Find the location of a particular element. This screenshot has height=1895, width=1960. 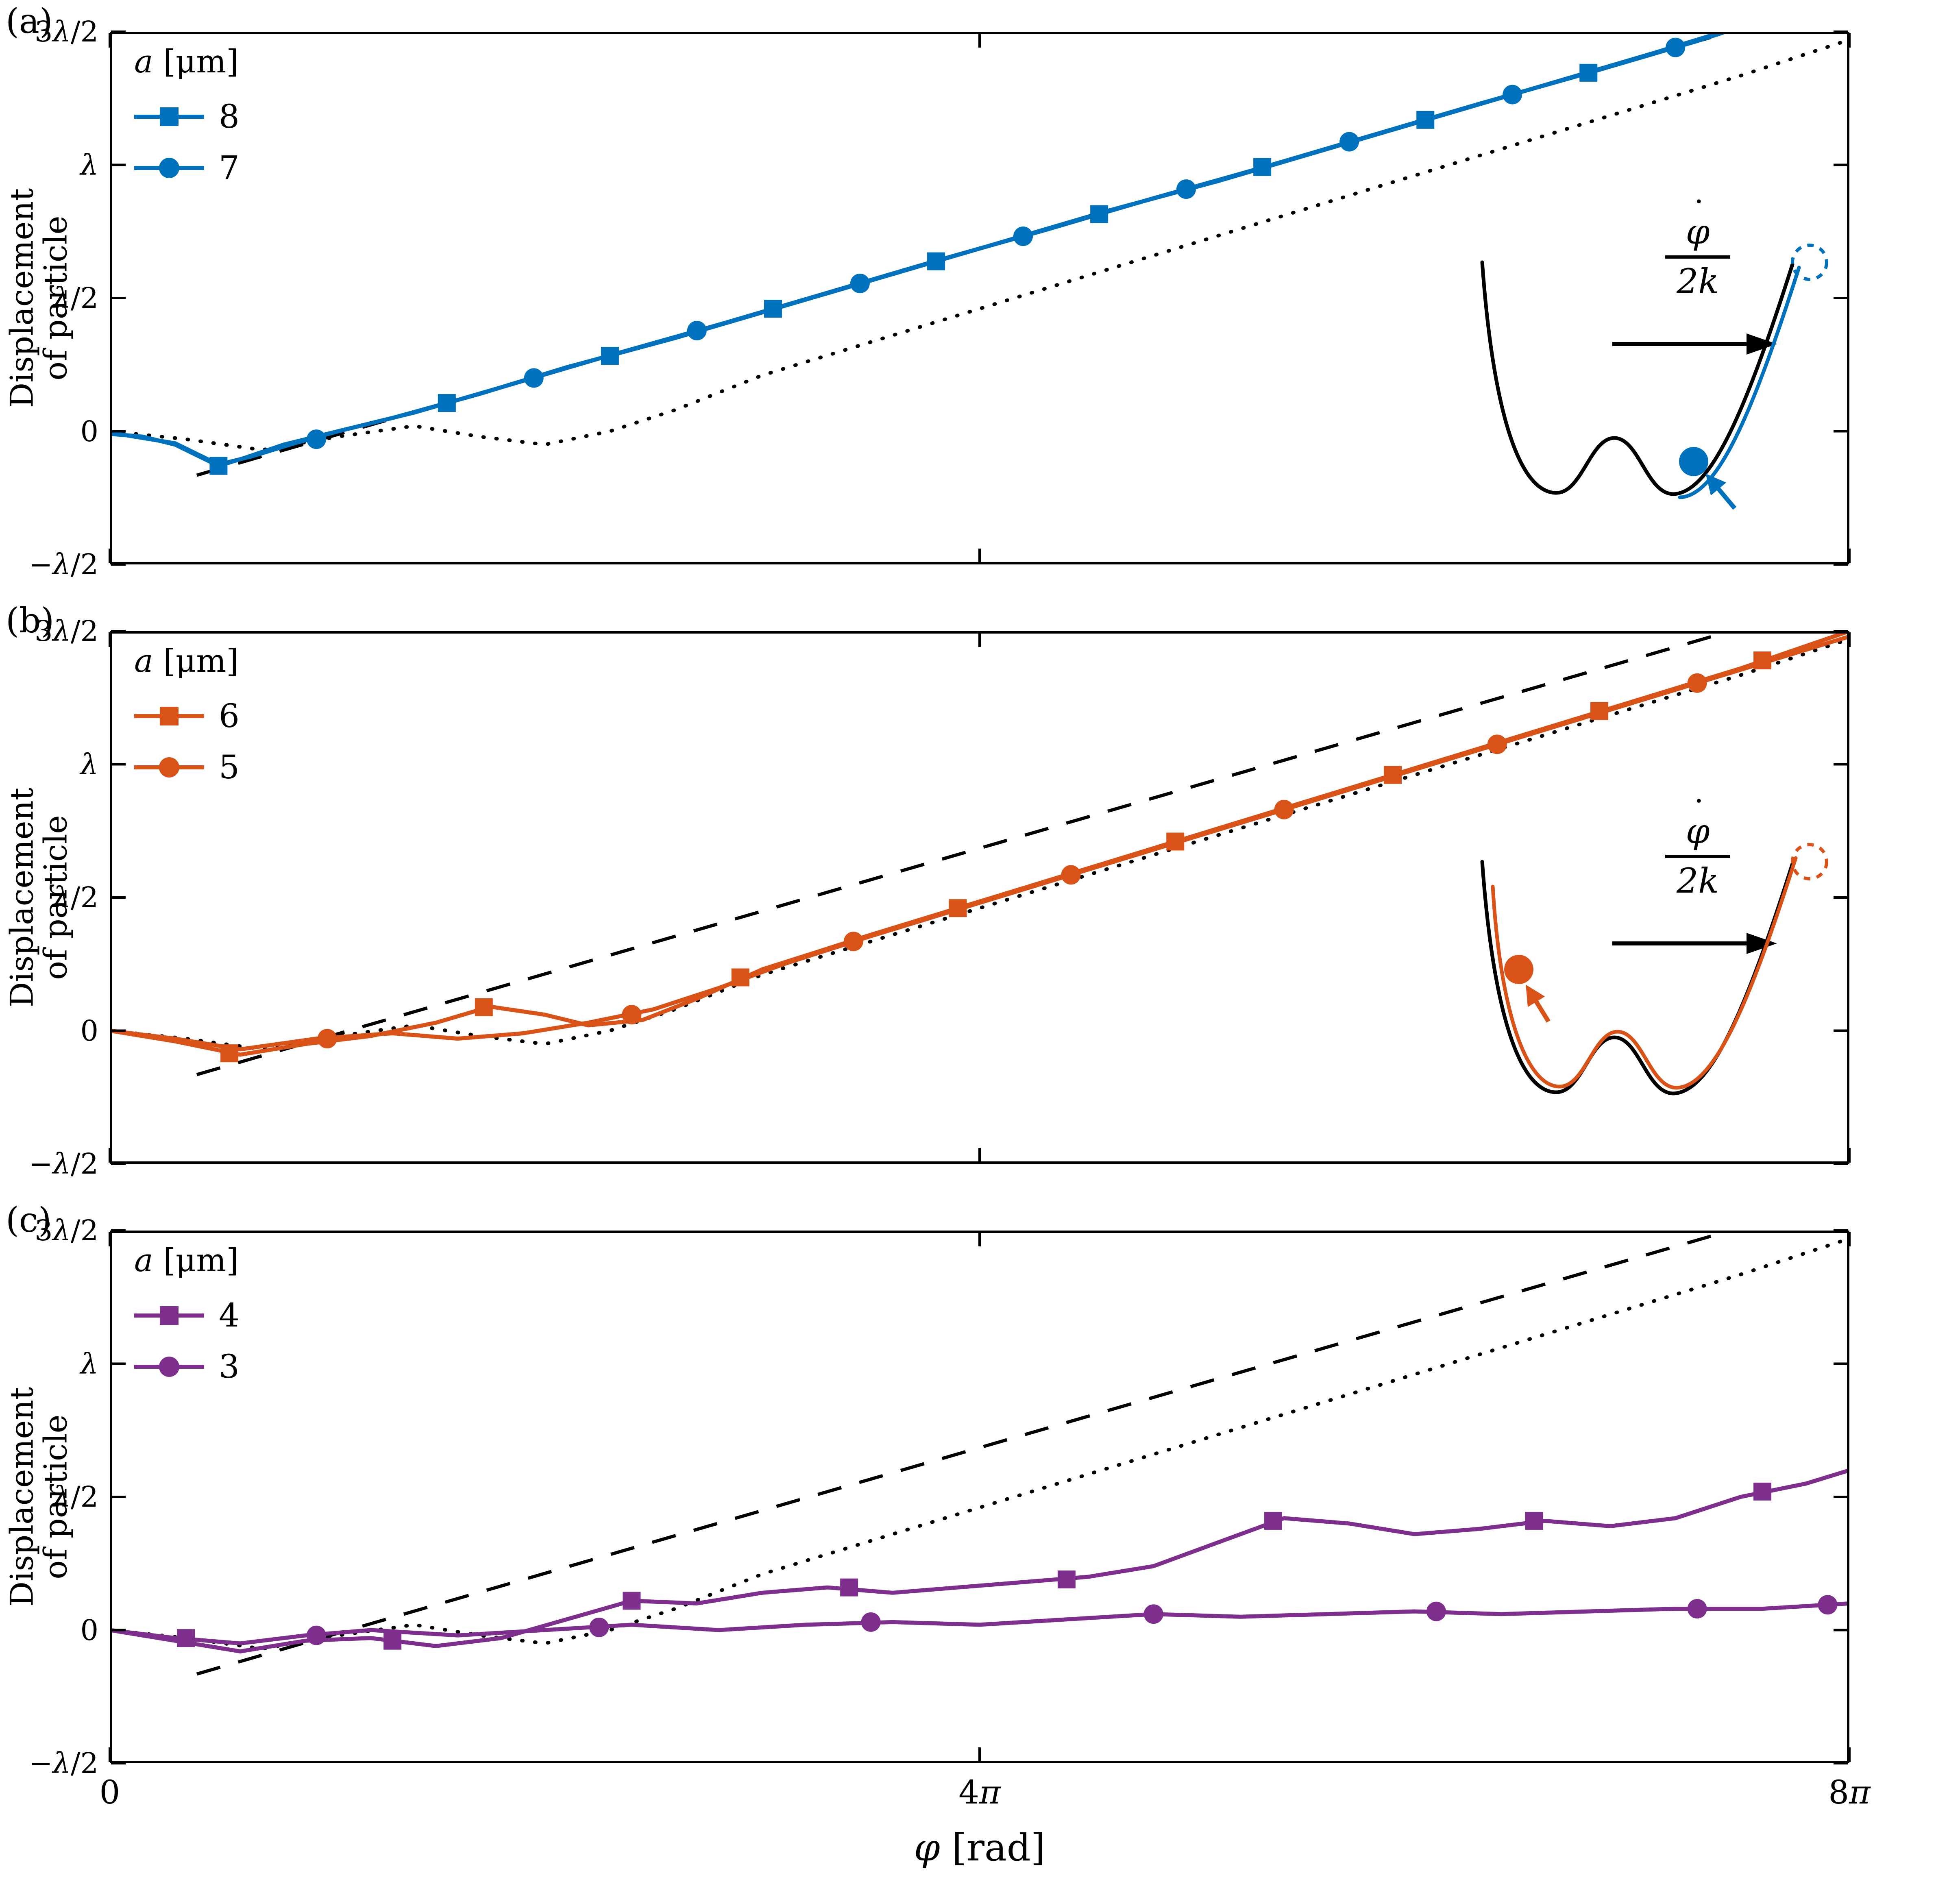

legend-item-a5: 5 is located at coordinates (187, 767).